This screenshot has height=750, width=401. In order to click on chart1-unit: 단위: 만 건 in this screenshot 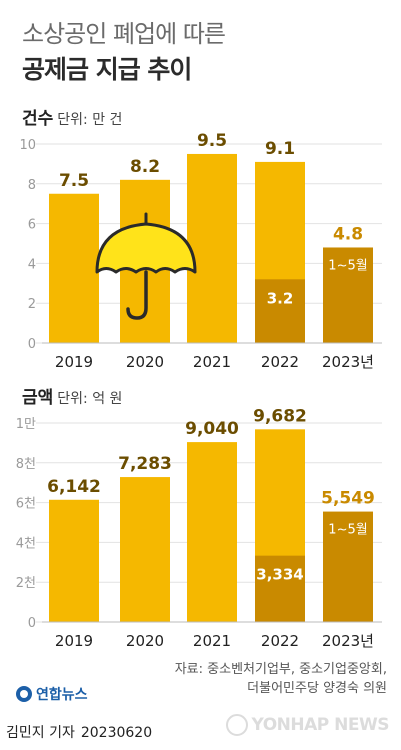, I will do `click(90, 120)`.